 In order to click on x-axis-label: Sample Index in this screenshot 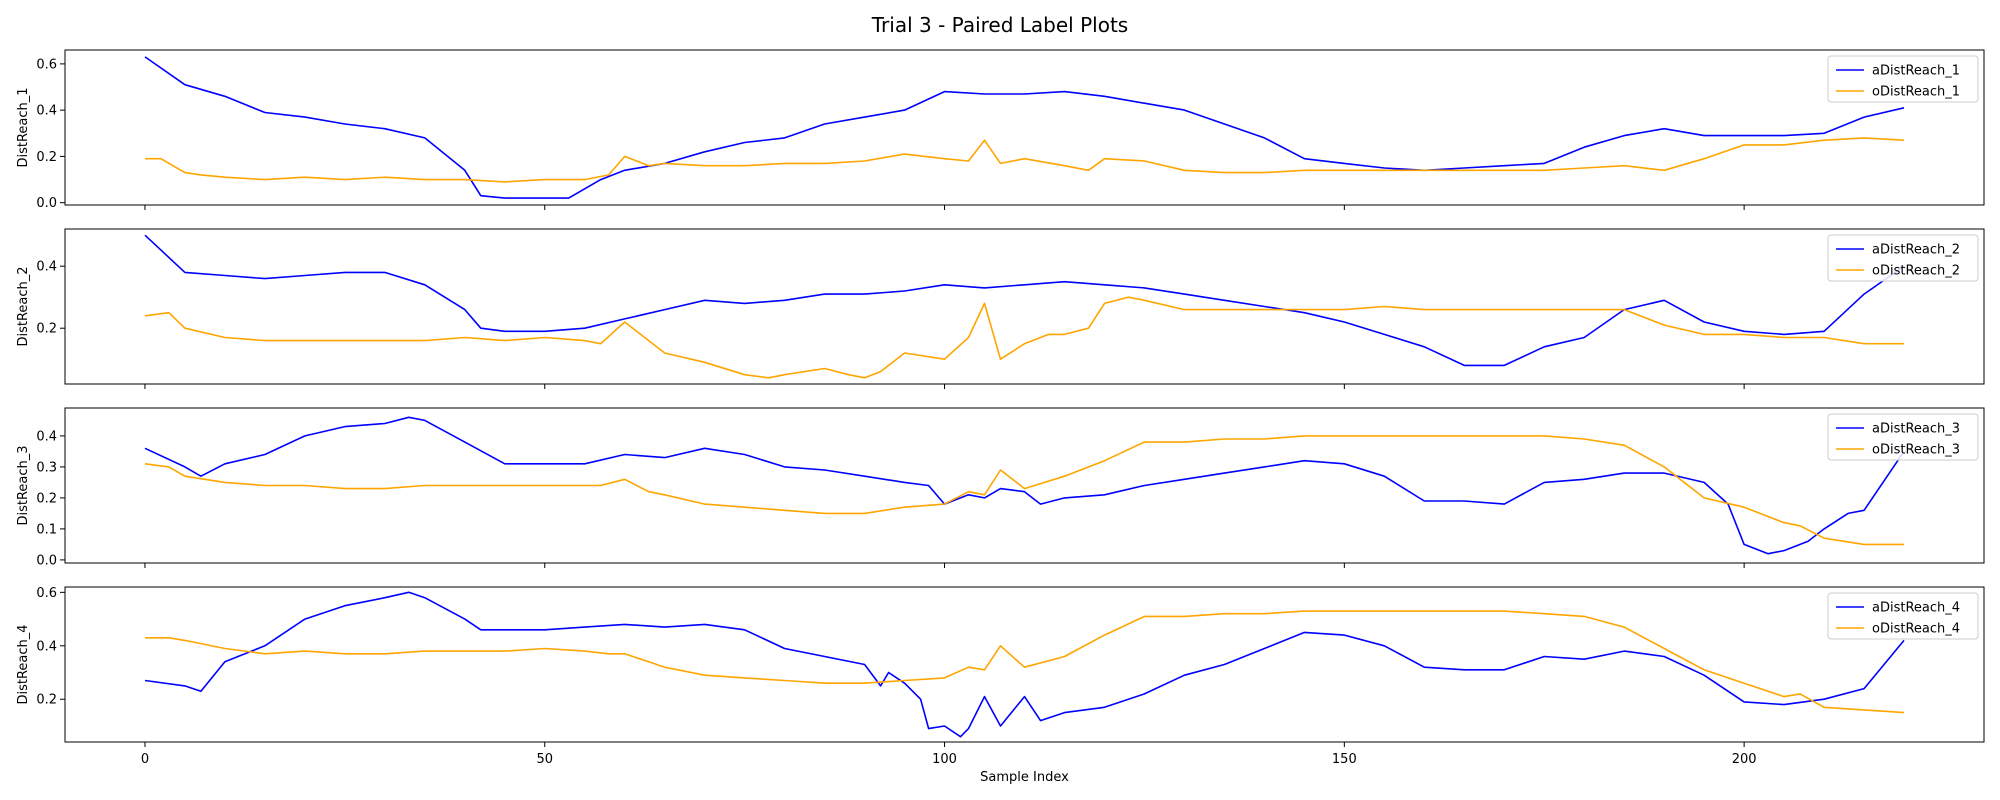, I will do `click(1024, 777)`.